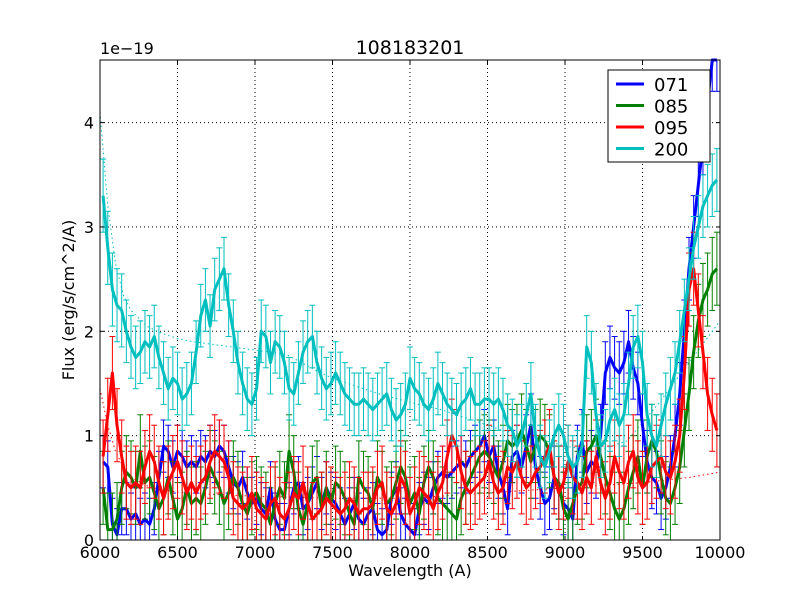 Image resolution: width=800 pixels, height=600 pixels. I want to click on legend-label-085: 085, so click(671, 107).